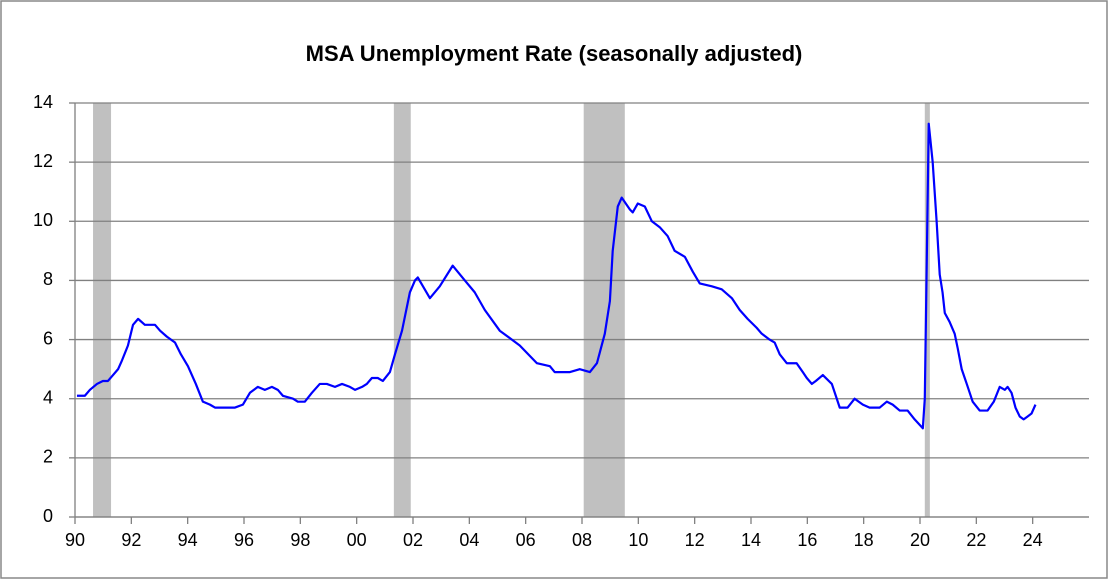 Image resolution: width=1108 pixels, height=579 pixels. I want to click on y-tick-label: 12, so click(43, 161).